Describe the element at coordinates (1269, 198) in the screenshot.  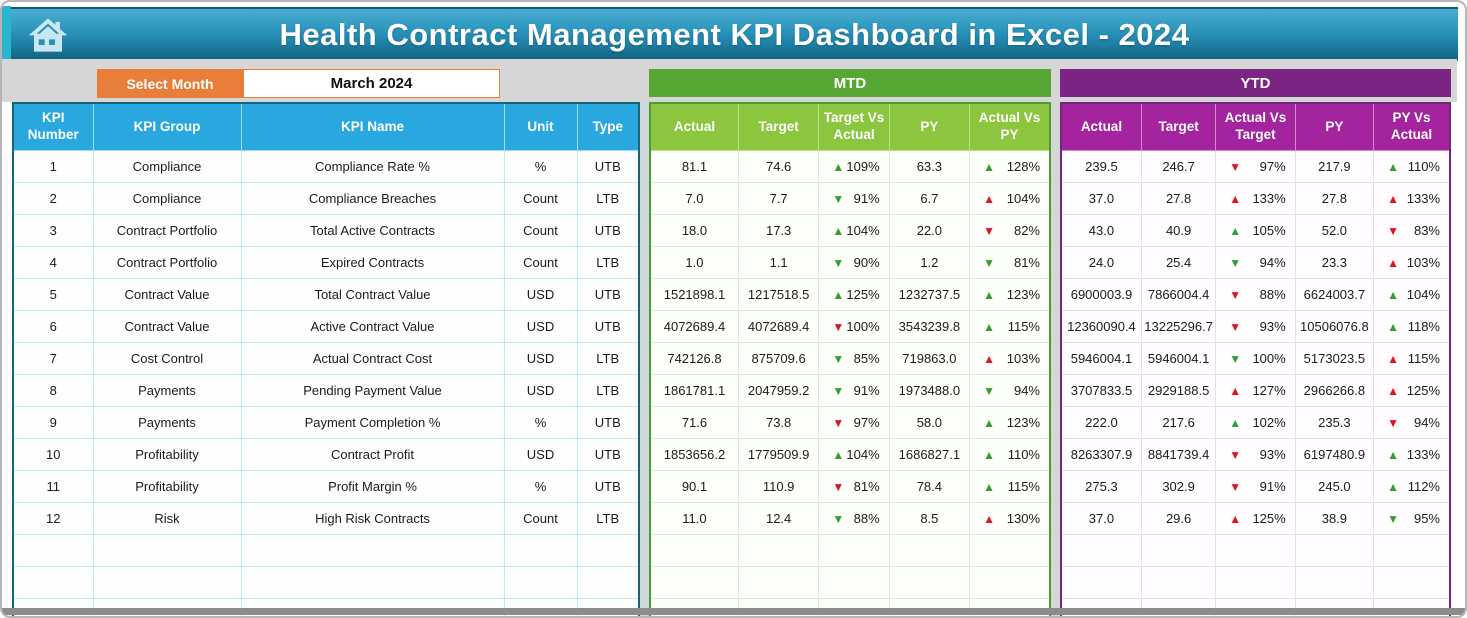
I see `trend-percent-value: 133%` at that location.